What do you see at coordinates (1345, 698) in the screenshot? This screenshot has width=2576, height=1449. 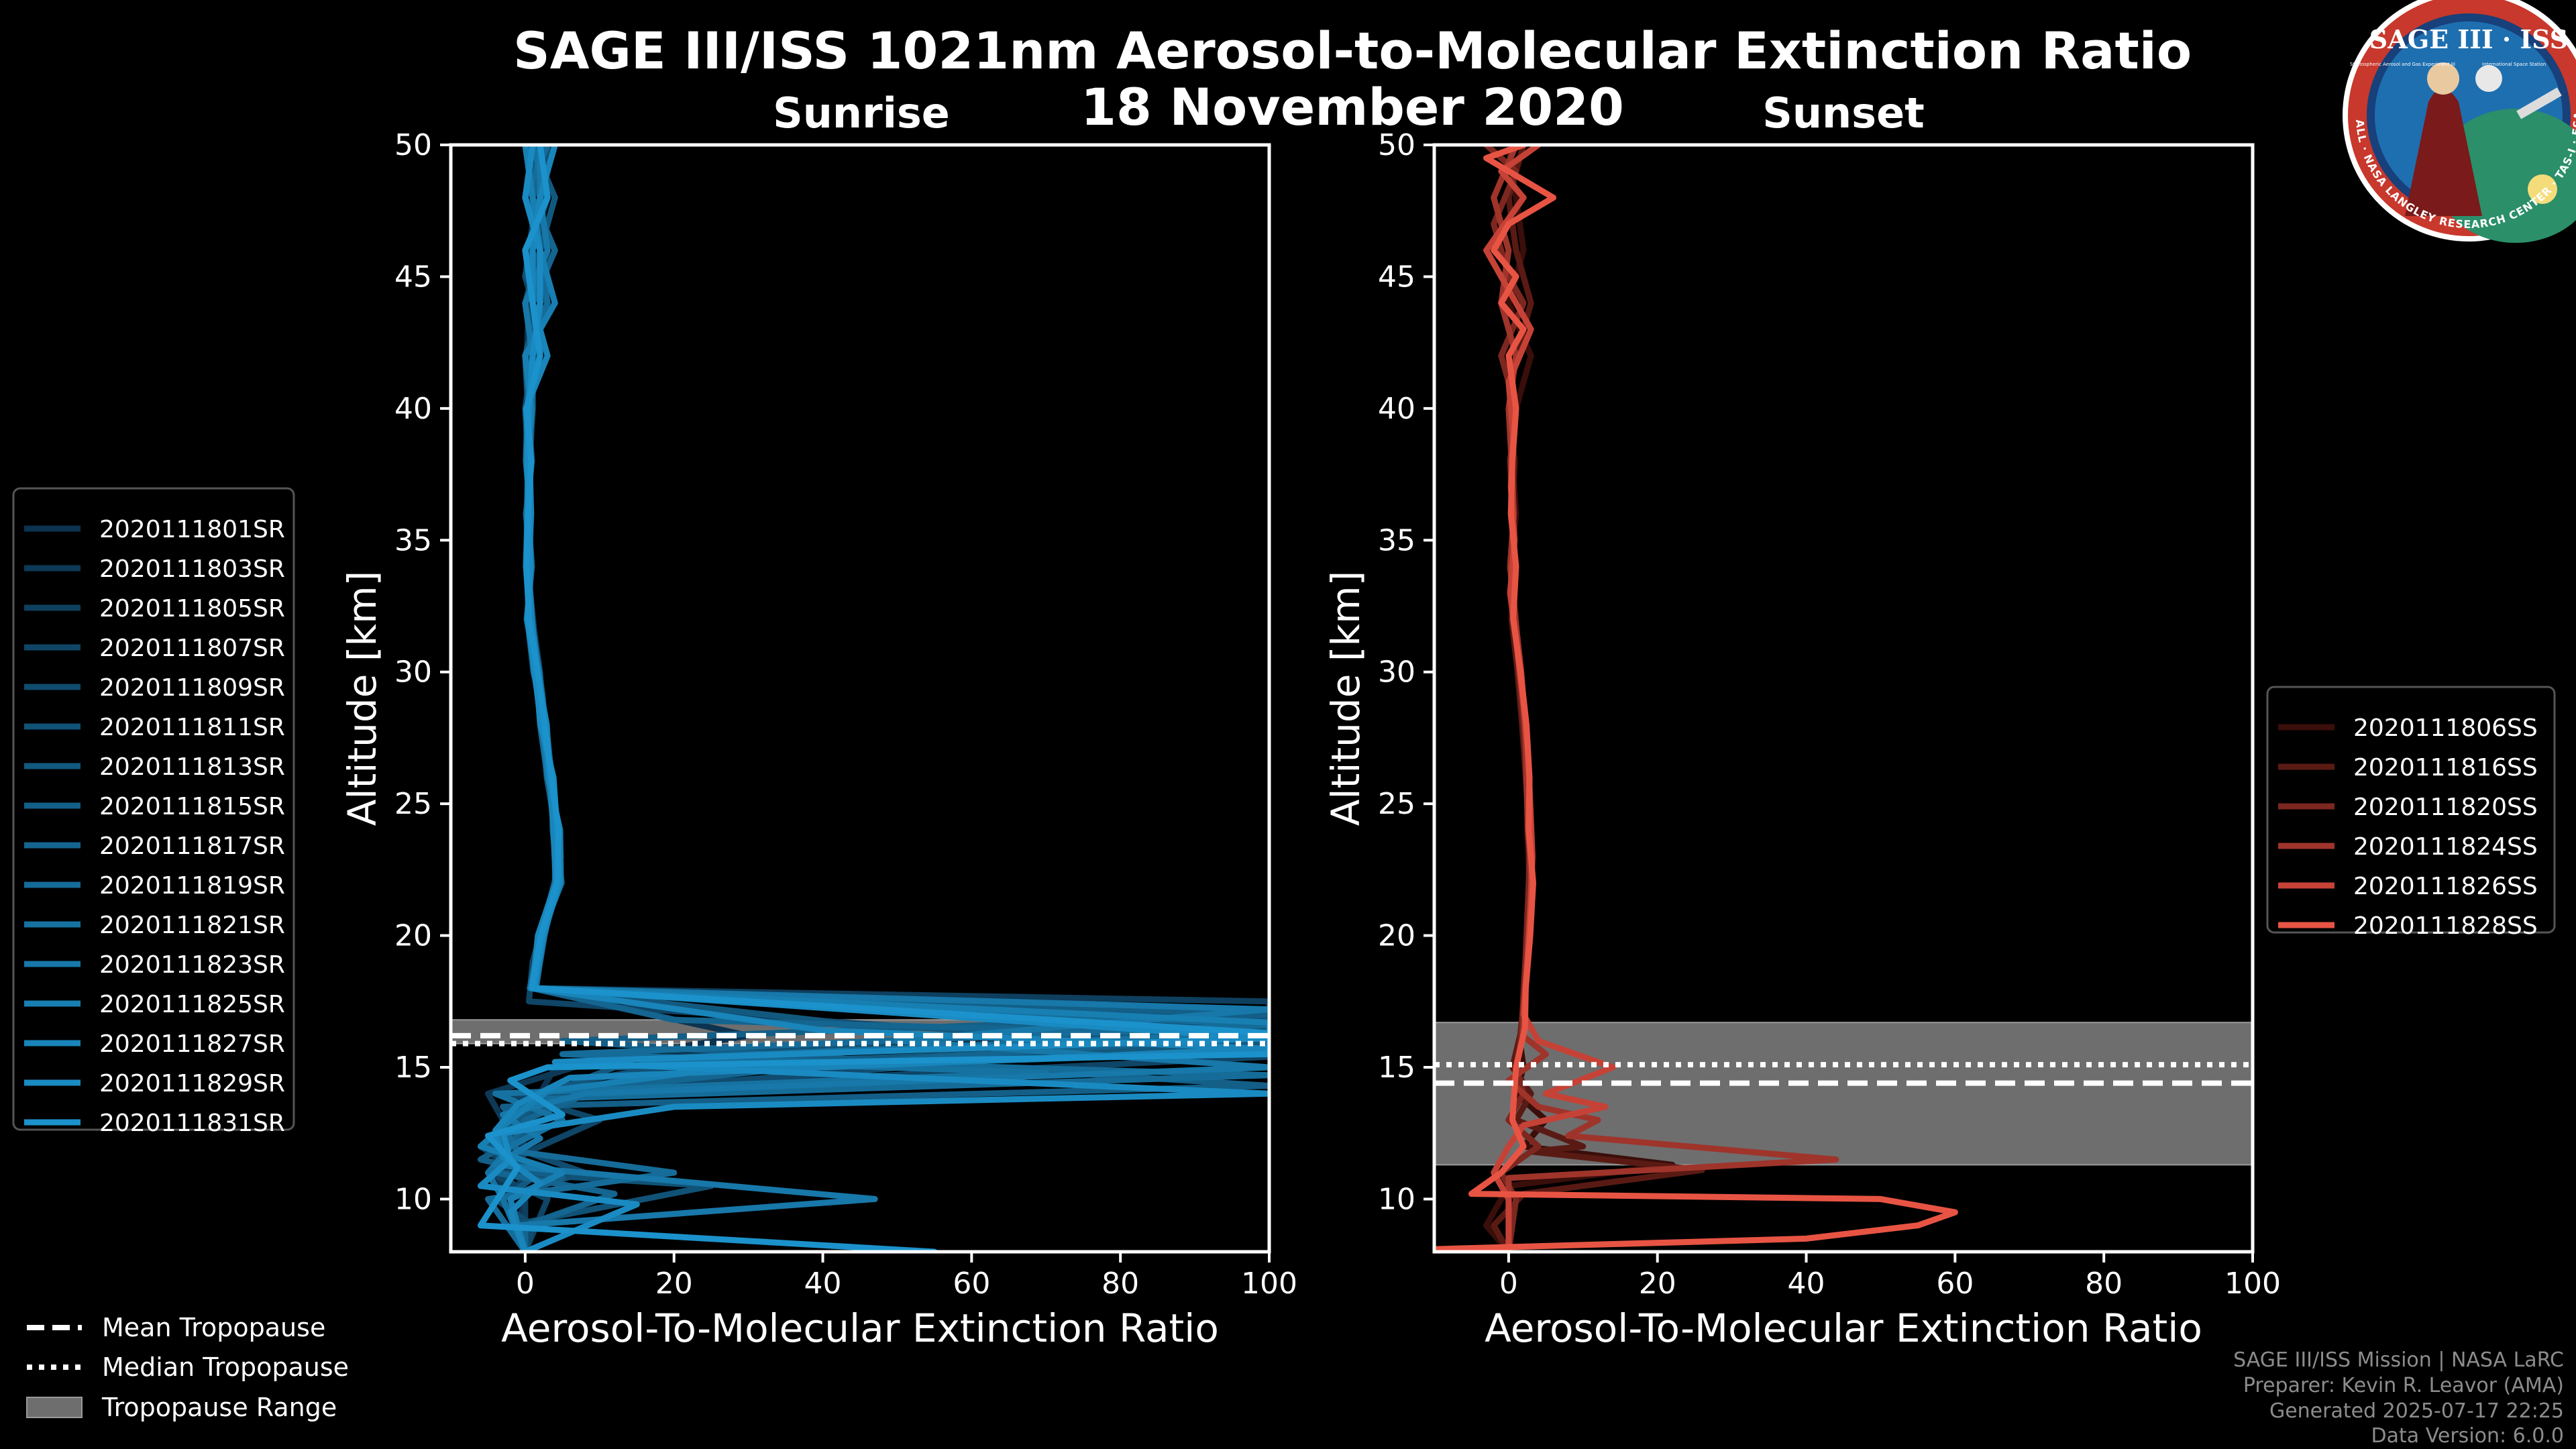 I see `sunset-ylabel: Altitude [km]` at bounding box center [1345, 698].